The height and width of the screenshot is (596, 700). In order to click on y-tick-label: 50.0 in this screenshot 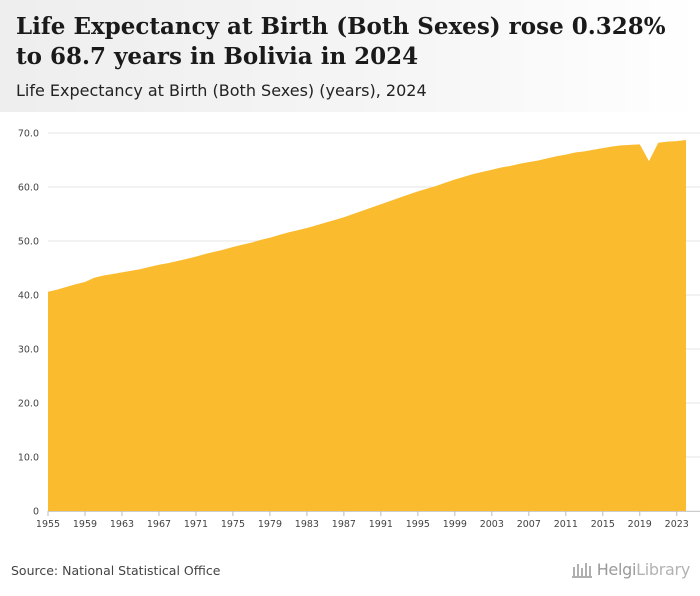, I will do `click(28, 242)`.